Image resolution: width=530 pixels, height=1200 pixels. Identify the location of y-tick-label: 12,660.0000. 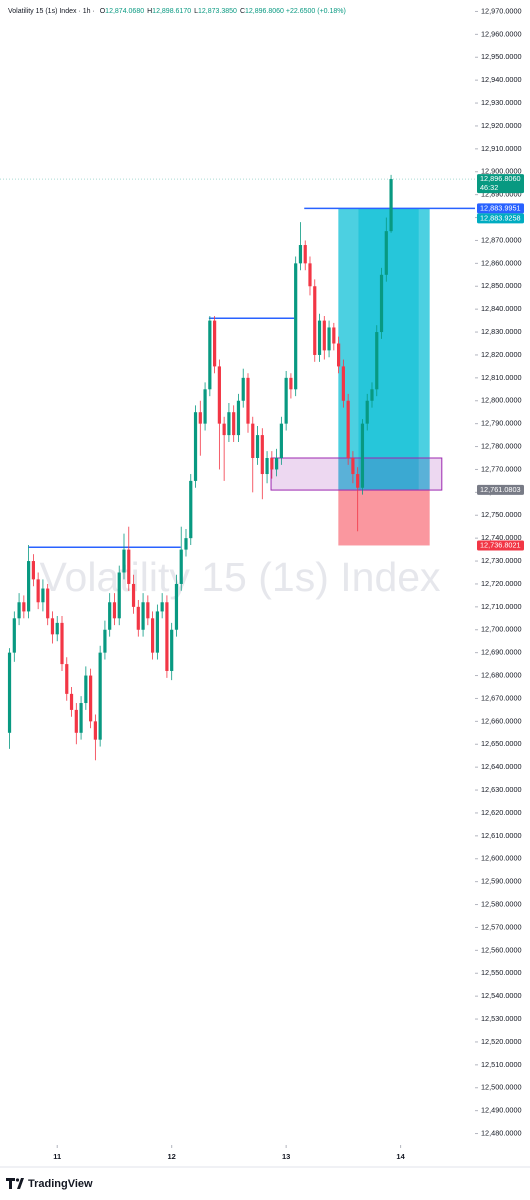
(501, 720).